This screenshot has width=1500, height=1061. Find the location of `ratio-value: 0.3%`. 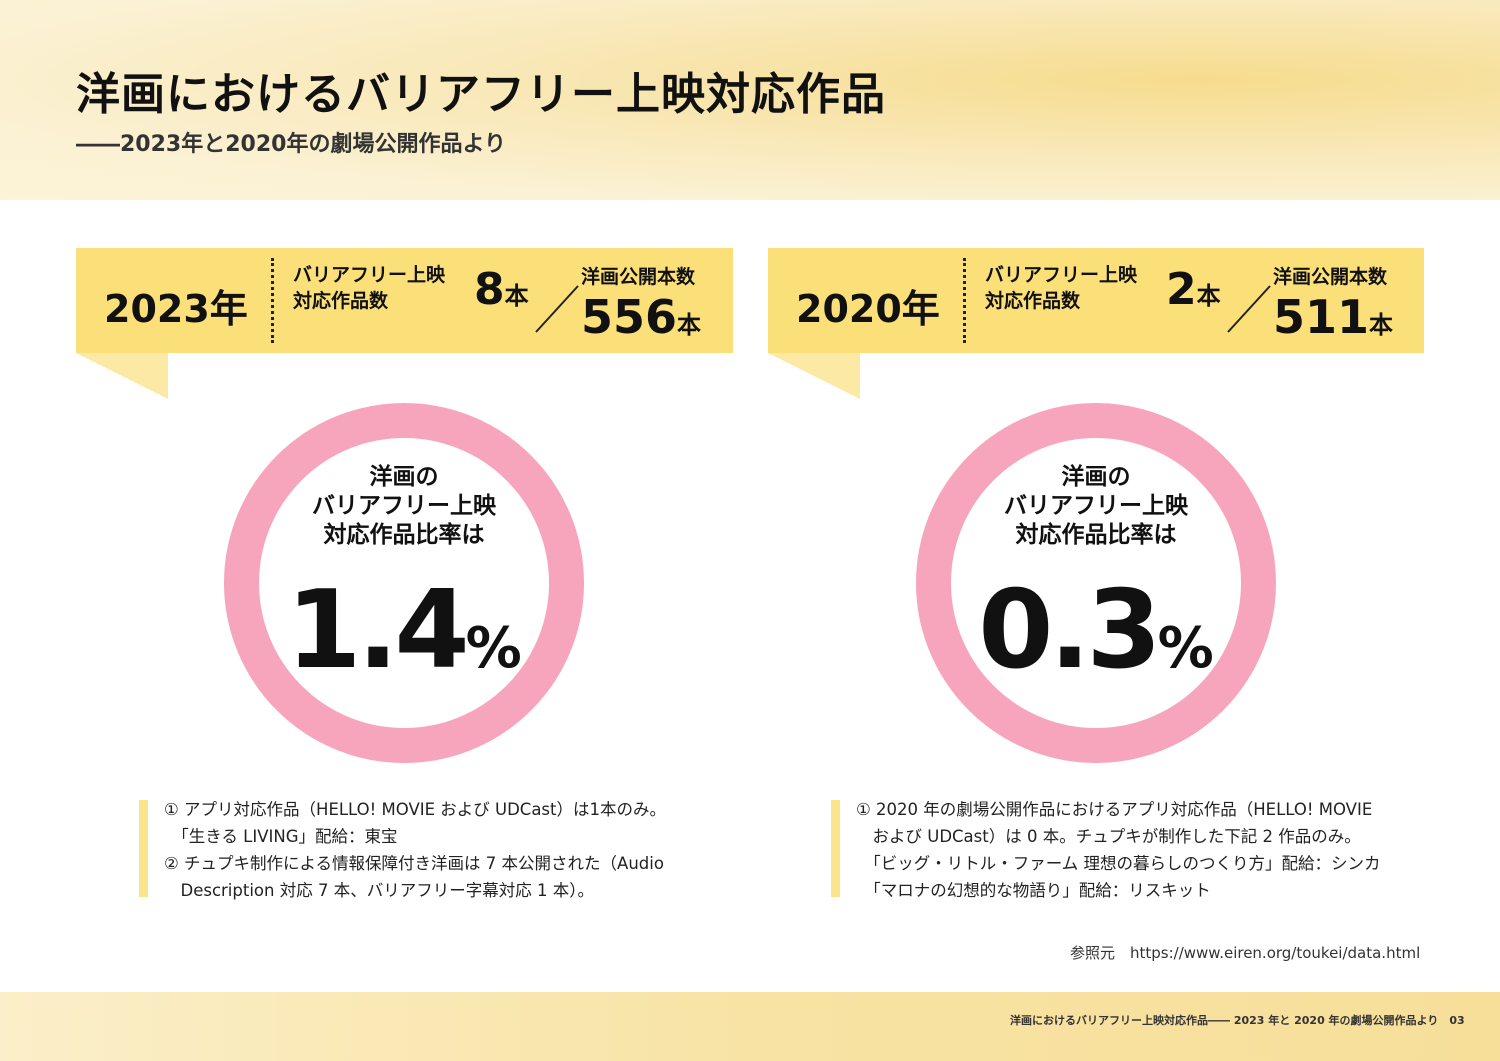

ratio-value: 0.3% is located at coordinates (1096, 640).